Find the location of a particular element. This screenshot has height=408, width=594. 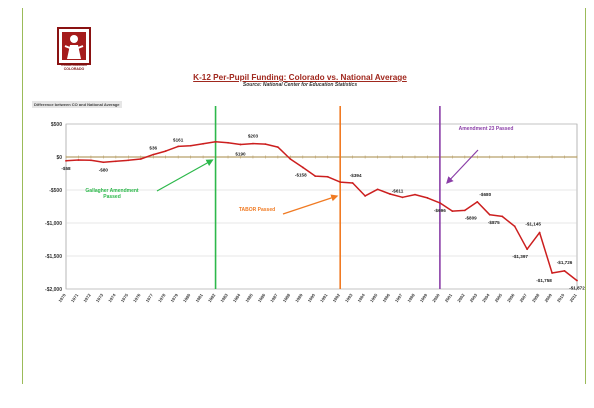

data-label: -$875 is located at coordinates (494, 222).